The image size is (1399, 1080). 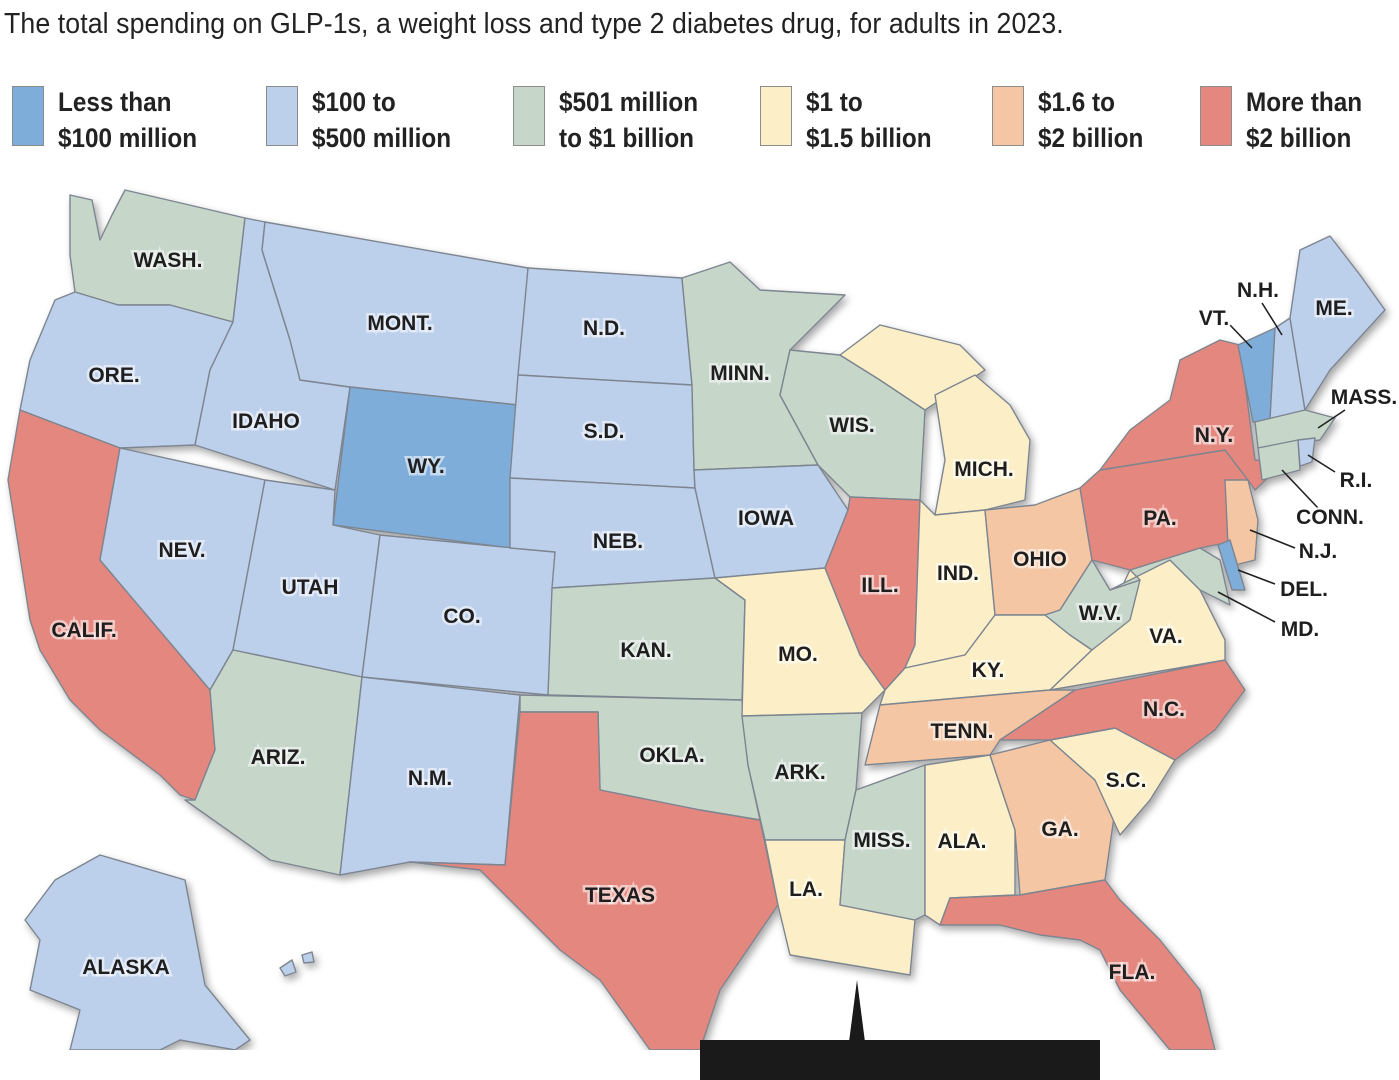 What do you see at coordinates (1321, 463) in the screenshot?
I see `leader-line-ri` at bounding box center [1321, 463].